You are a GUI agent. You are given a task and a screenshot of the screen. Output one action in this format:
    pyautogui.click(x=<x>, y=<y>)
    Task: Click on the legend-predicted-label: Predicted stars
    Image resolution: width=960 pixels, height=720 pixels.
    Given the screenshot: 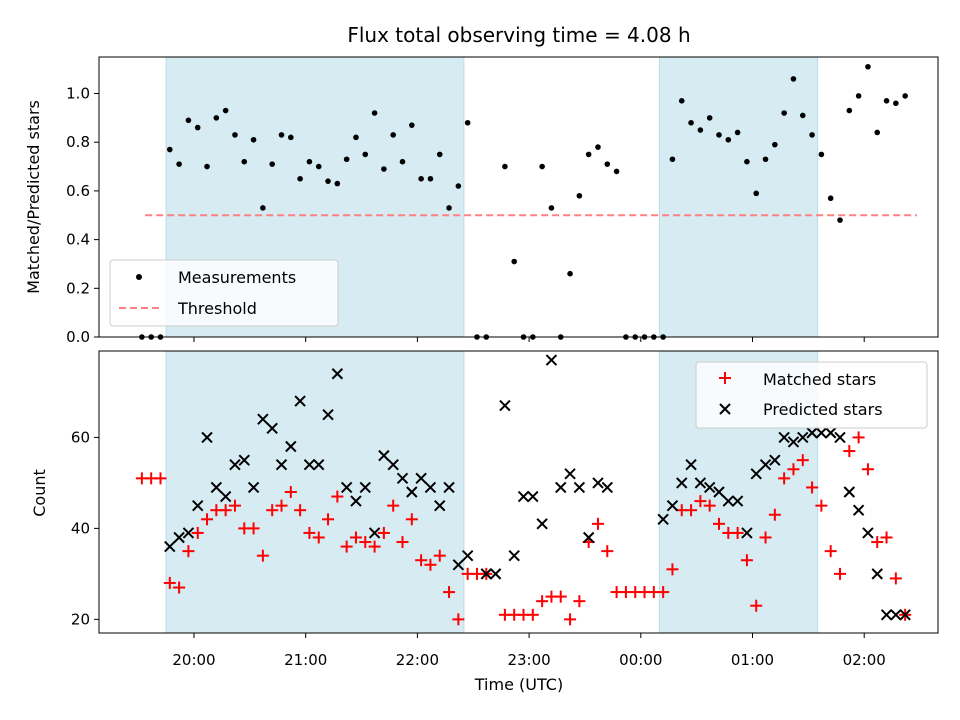 What is the action you would take?
    pyautogui.click(x=823, y=409)
    